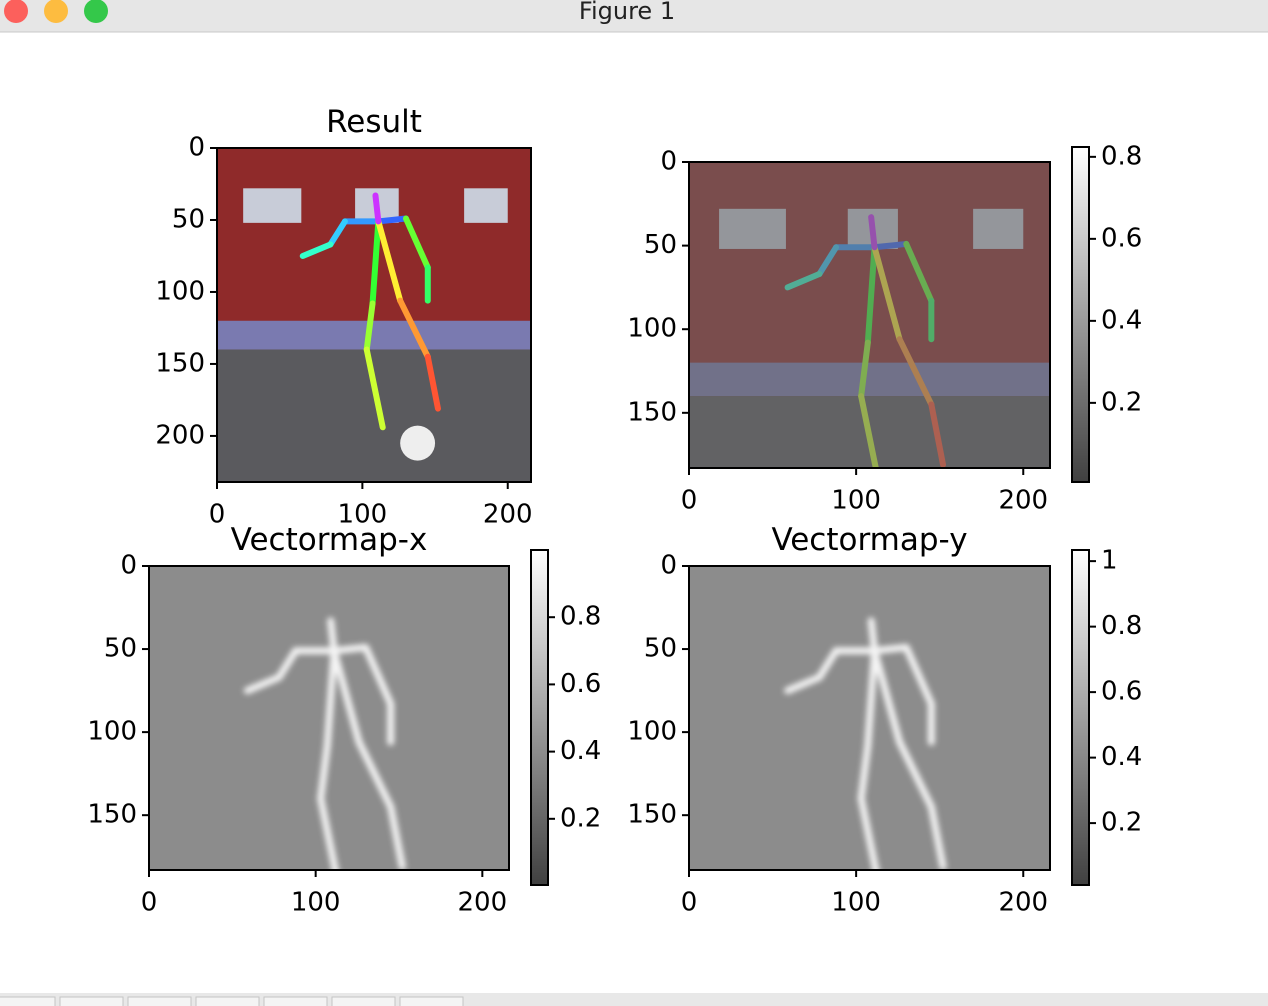 The image size is (1268, 1006). I want to click on image-banner, so click(374, 335).